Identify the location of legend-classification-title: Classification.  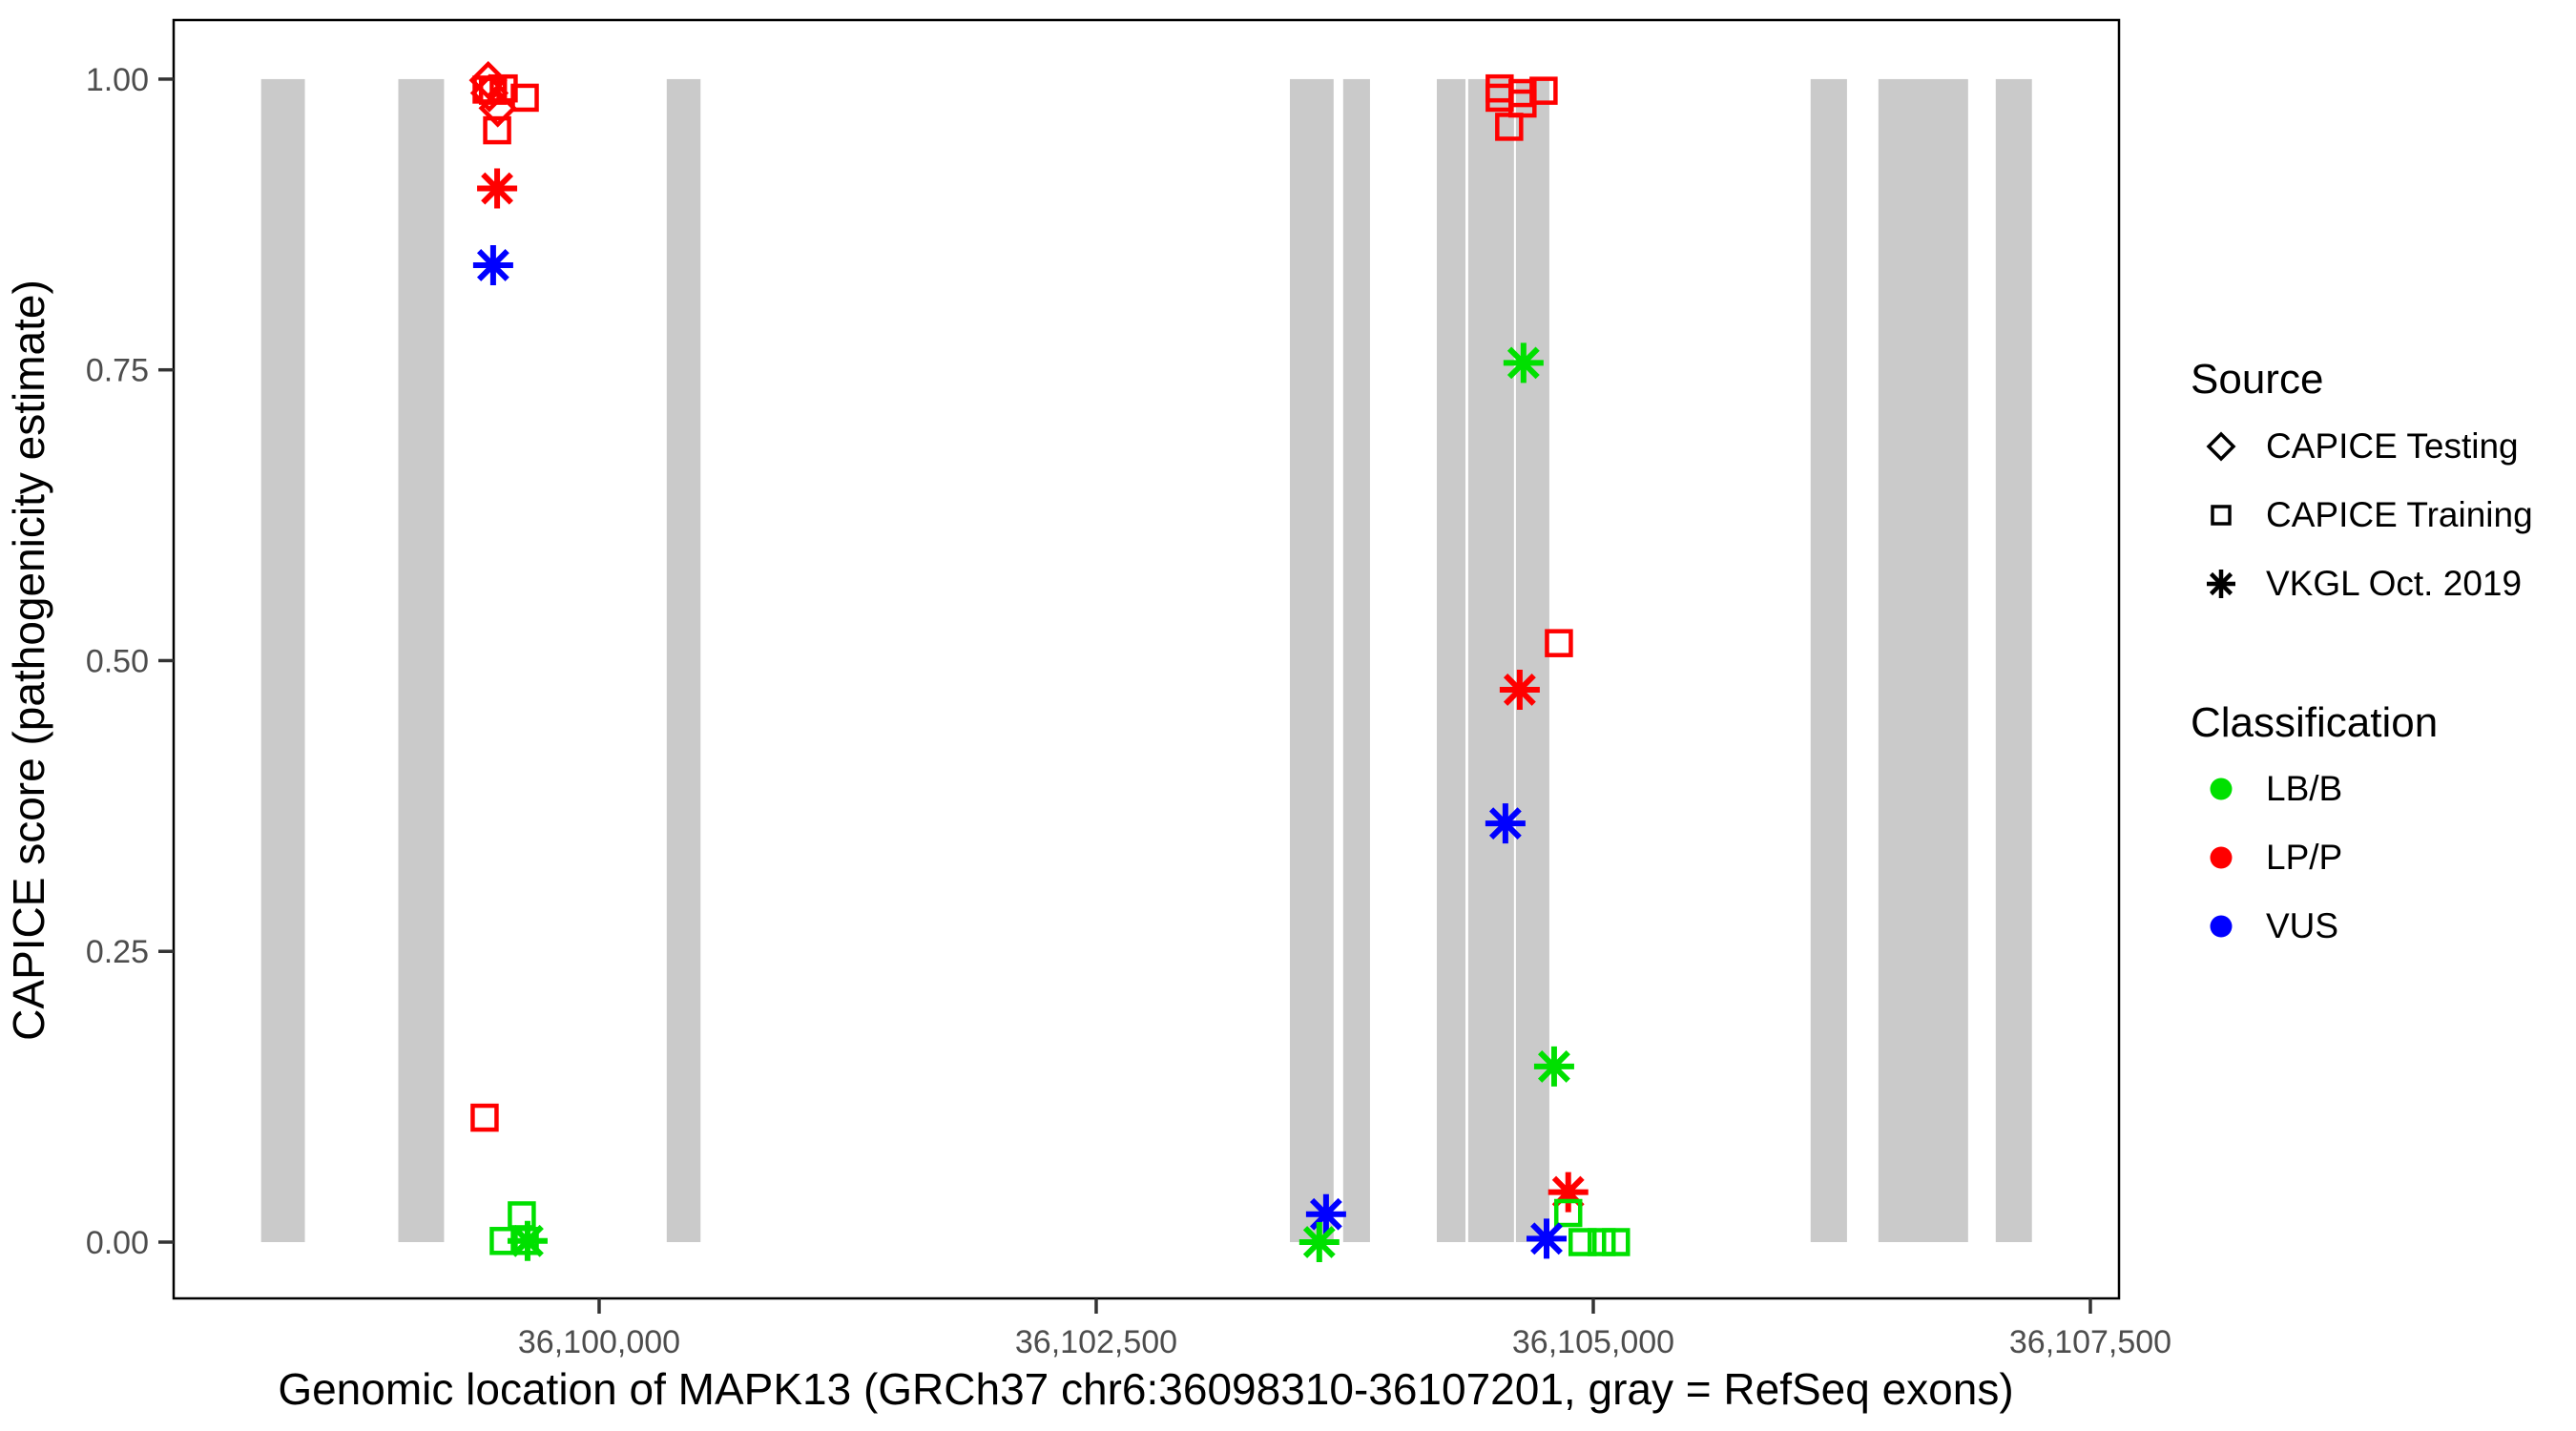
(2315, 722).